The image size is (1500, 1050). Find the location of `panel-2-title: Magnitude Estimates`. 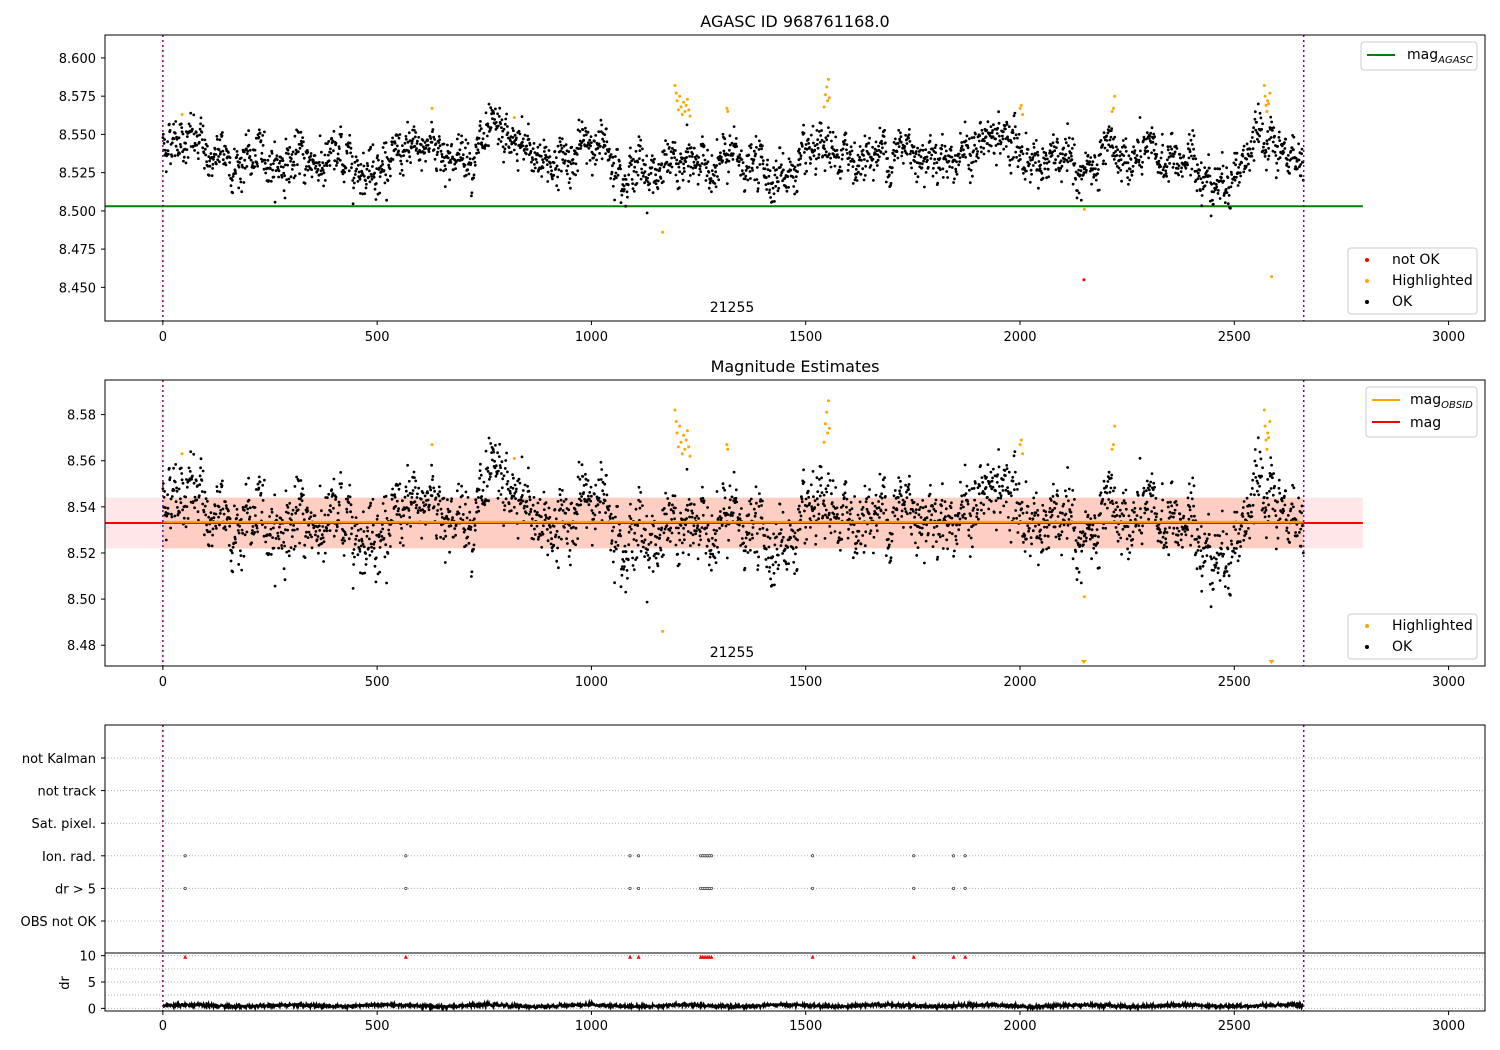

panel-2-title: Magnitude Estimates is located at coordinates (795, 366).